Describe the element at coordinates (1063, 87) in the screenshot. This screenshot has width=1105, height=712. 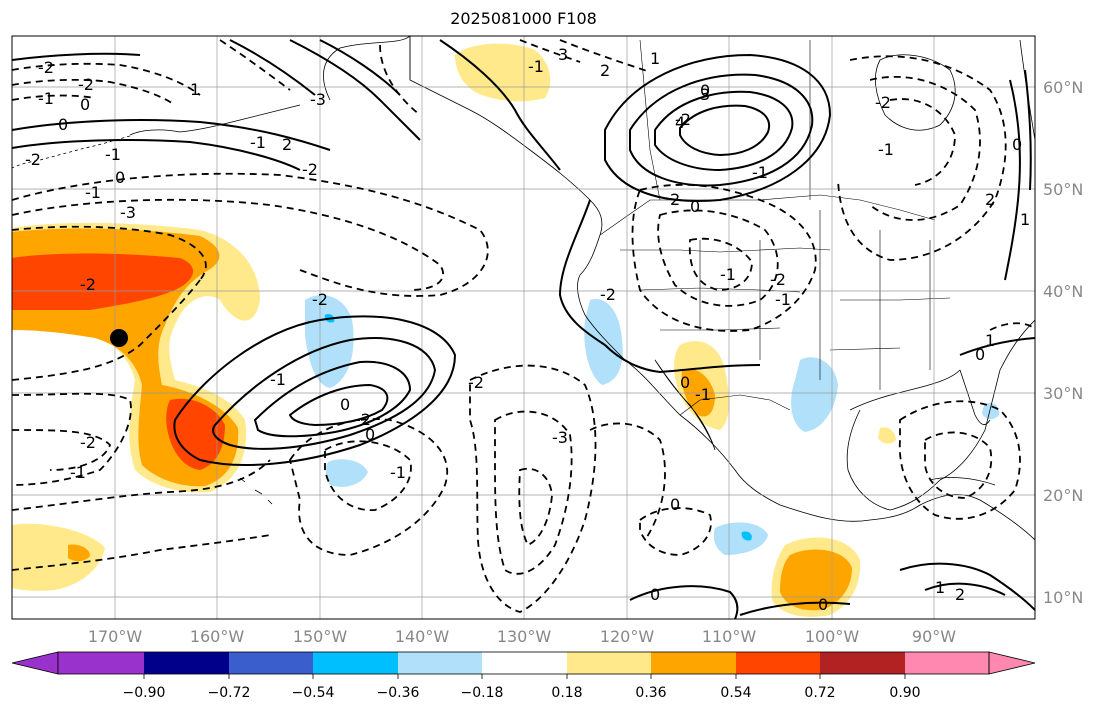
I see `latitude-label: 60°N` at that location.